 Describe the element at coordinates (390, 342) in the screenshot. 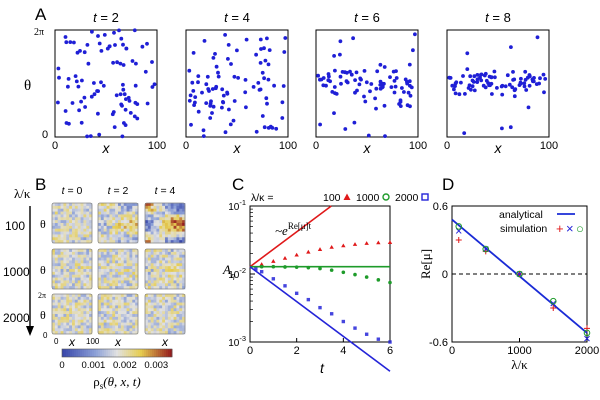

I see `panel-c-point-square` at that location.